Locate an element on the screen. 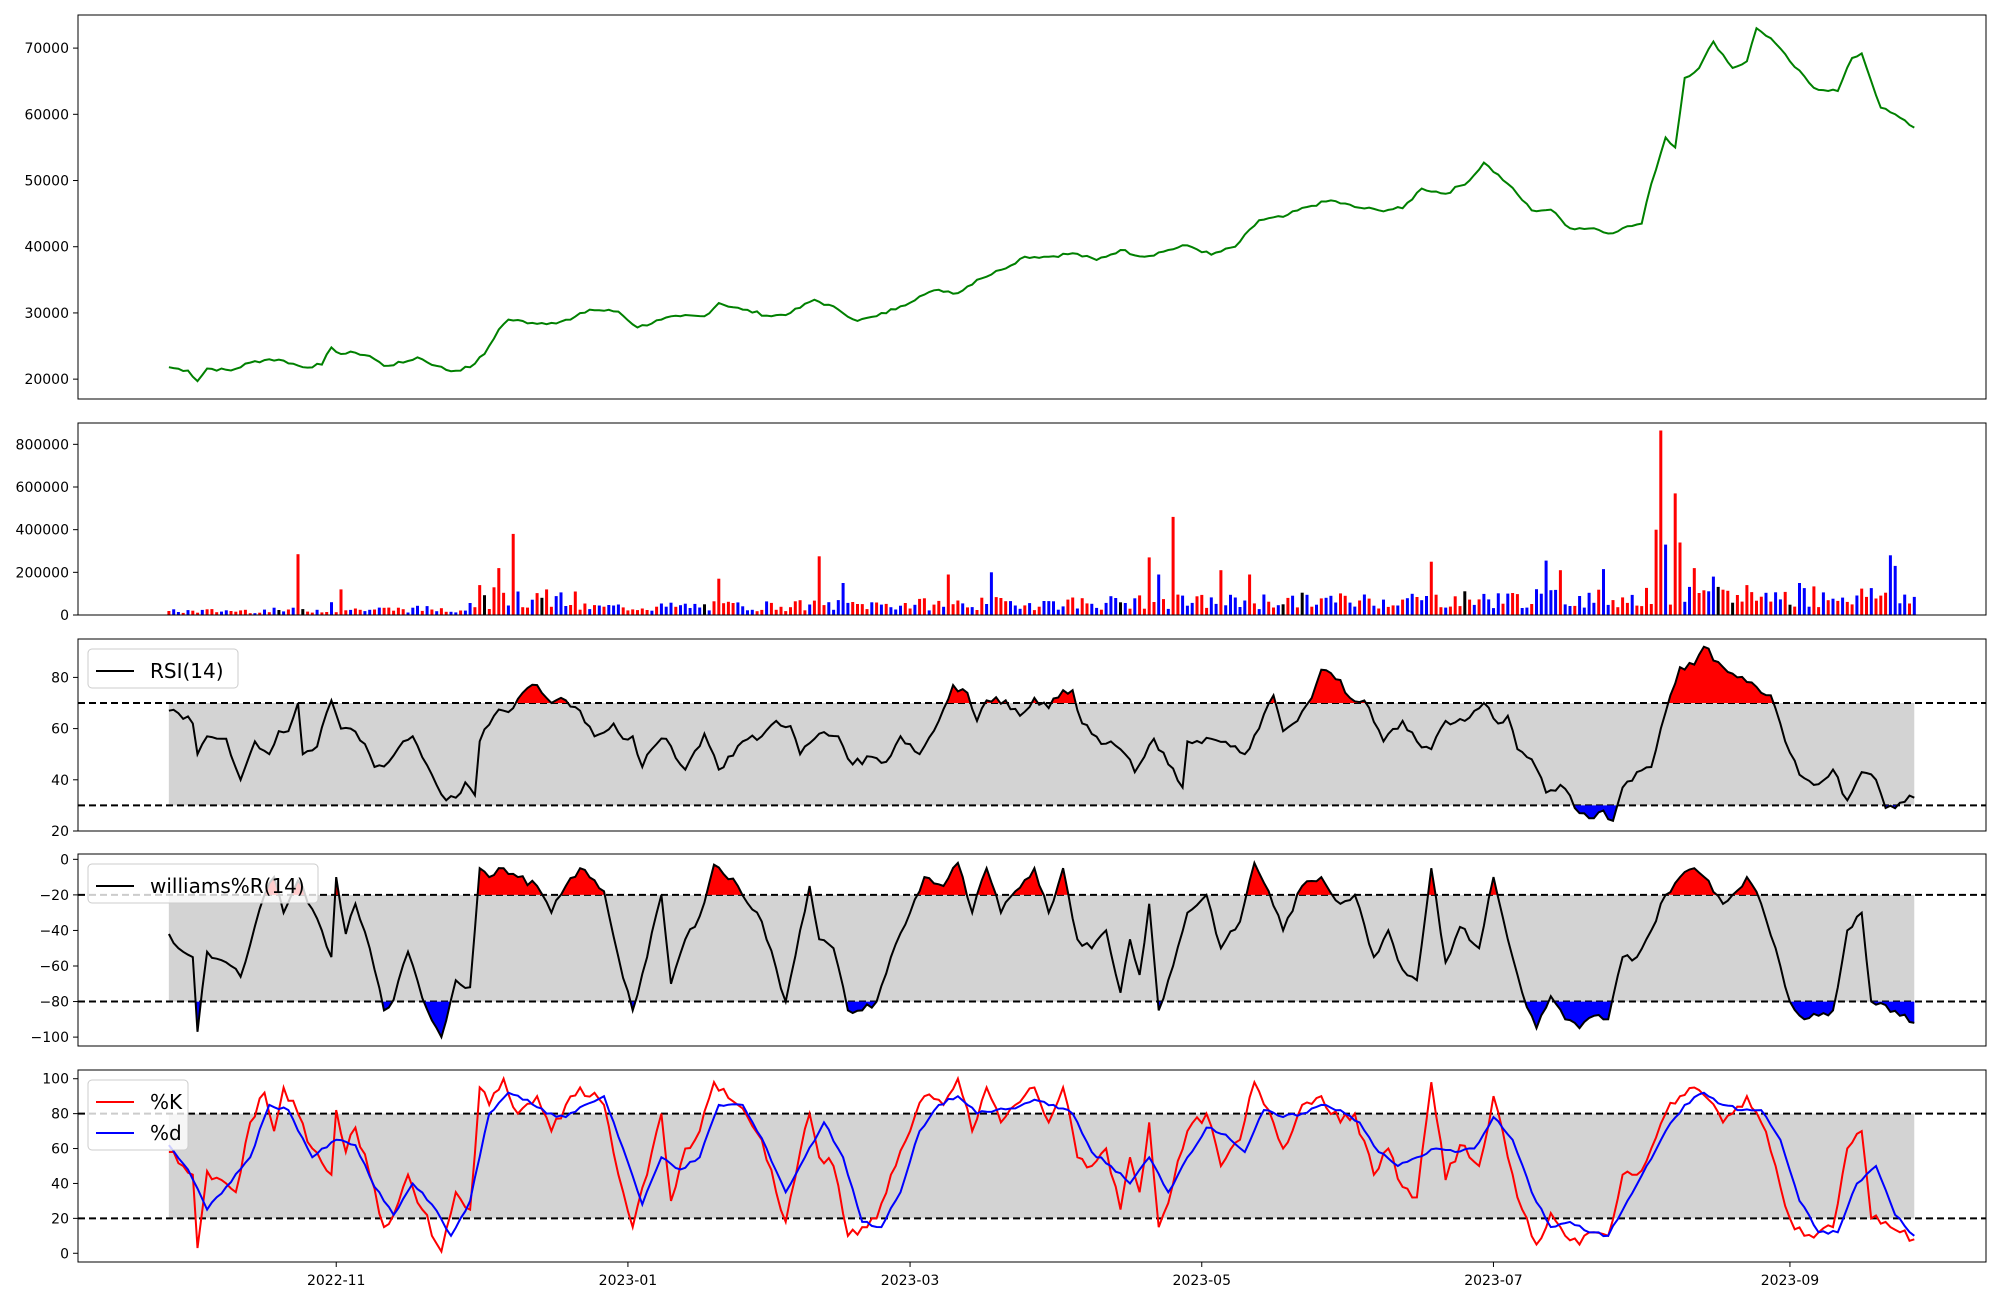  date-tick-label: 2023-07 is located at coordinates (1493, 1281).